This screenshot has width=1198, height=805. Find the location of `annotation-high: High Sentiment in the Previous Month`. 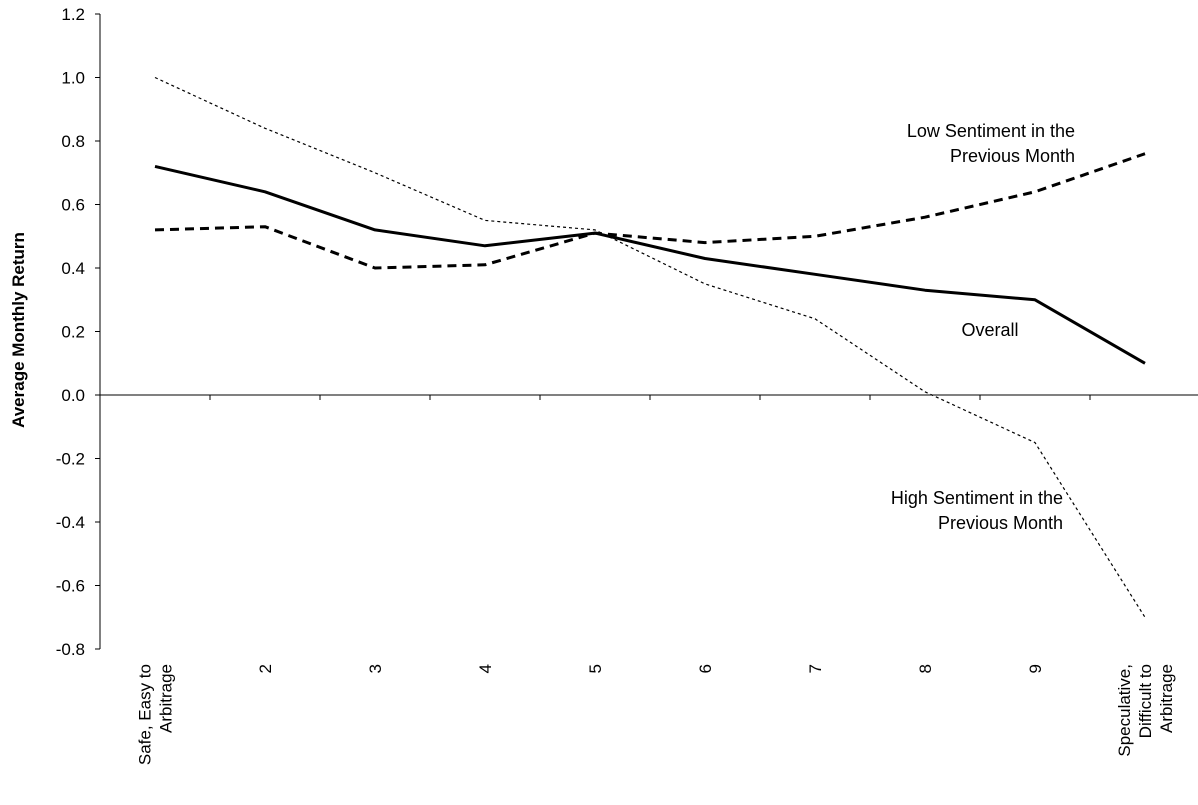

annotation-high: High Sentiment in the Previous Month is located at coordinates (977, 510).